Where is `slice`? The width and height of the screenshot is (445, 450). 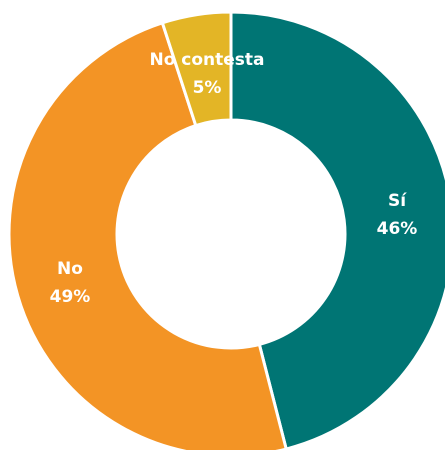
slice is located at coordinates (196, 69).